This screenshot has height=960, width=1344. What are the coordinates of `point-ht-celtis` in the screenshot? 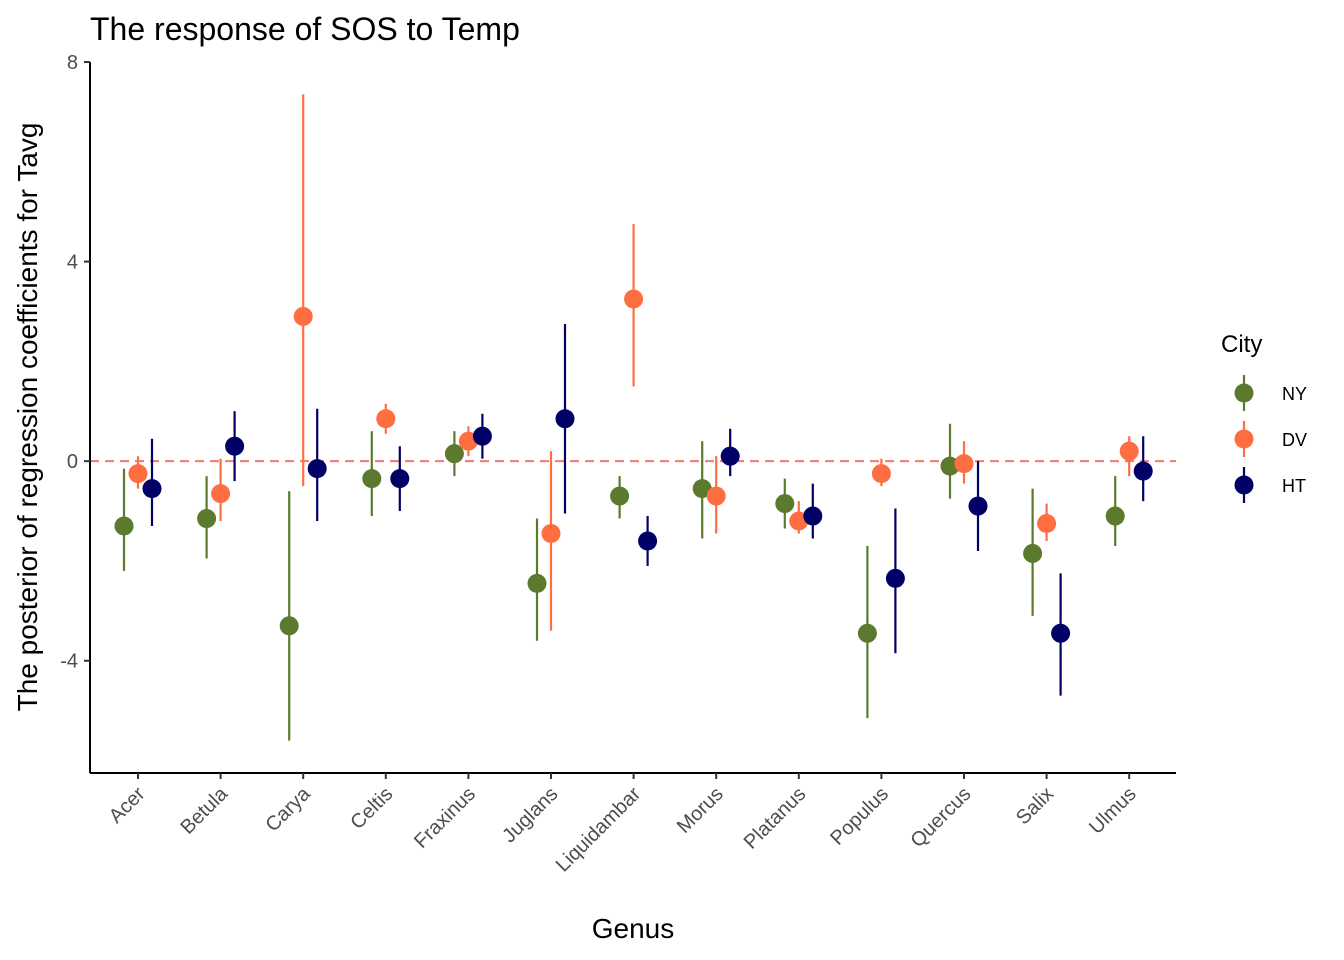 It's located at (400, 479).